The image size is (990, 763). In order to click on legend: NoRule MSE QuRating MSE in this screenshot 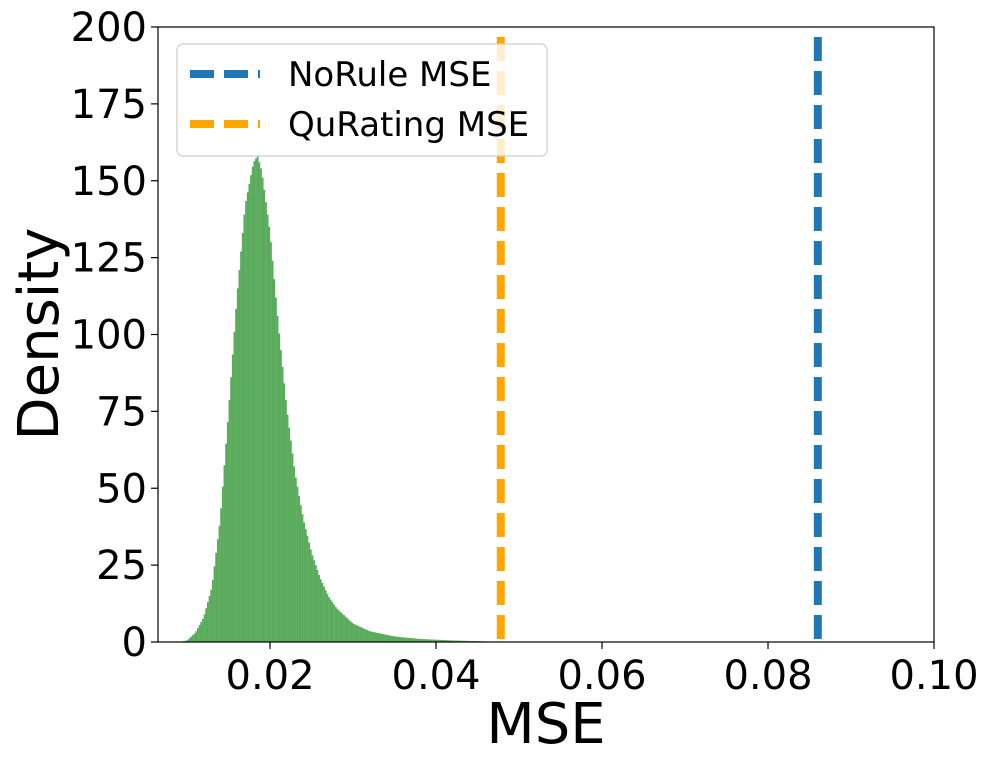, I will do `click(362, 100)`.